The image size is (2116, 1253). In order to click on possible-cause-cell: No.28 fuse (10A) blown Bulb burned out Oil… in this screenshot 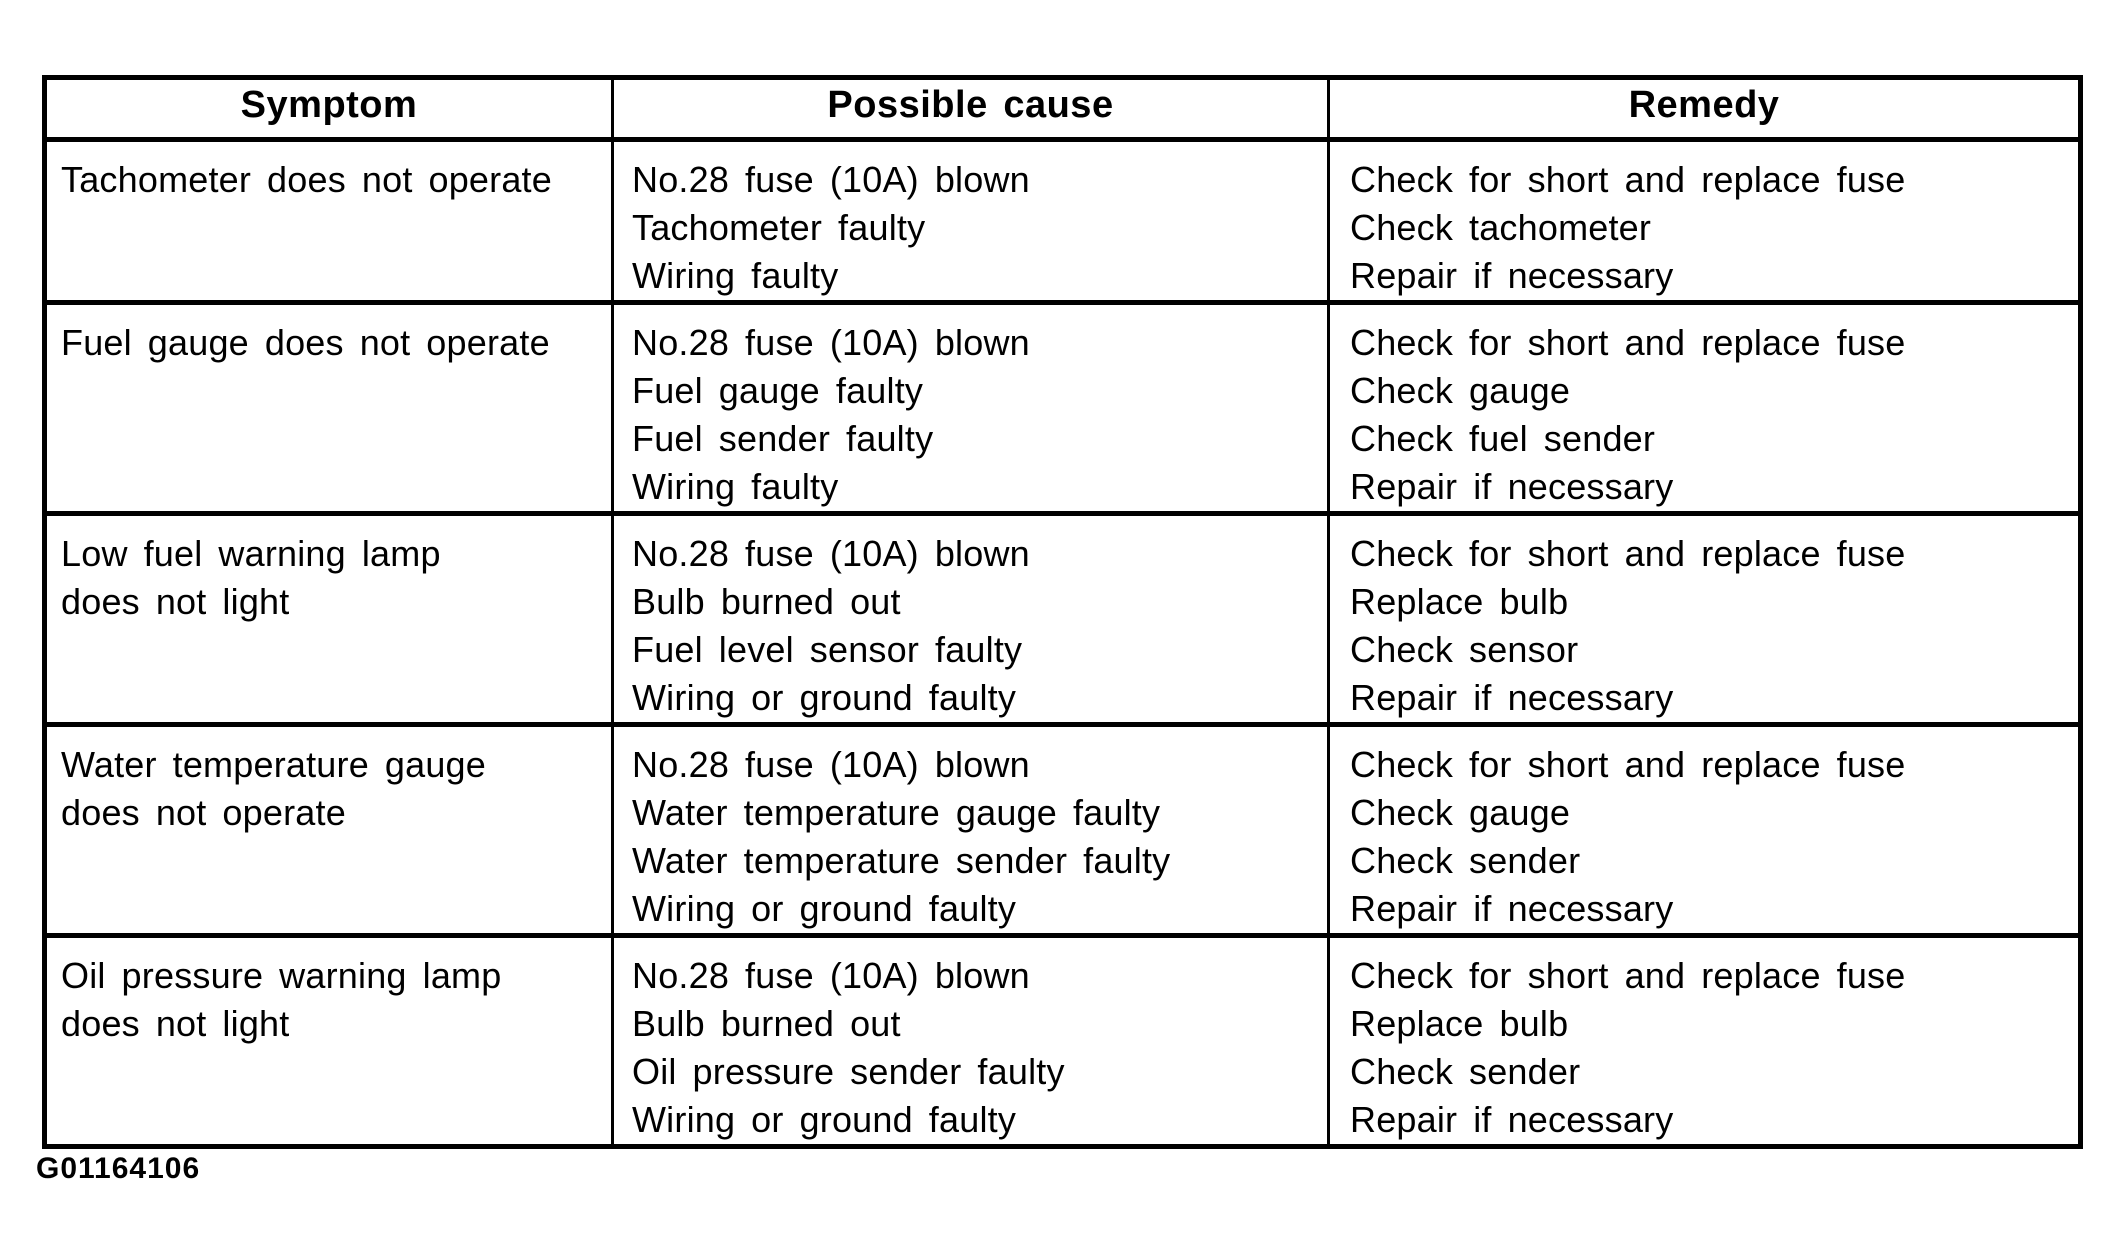, I will do `click(970, 1041)`.